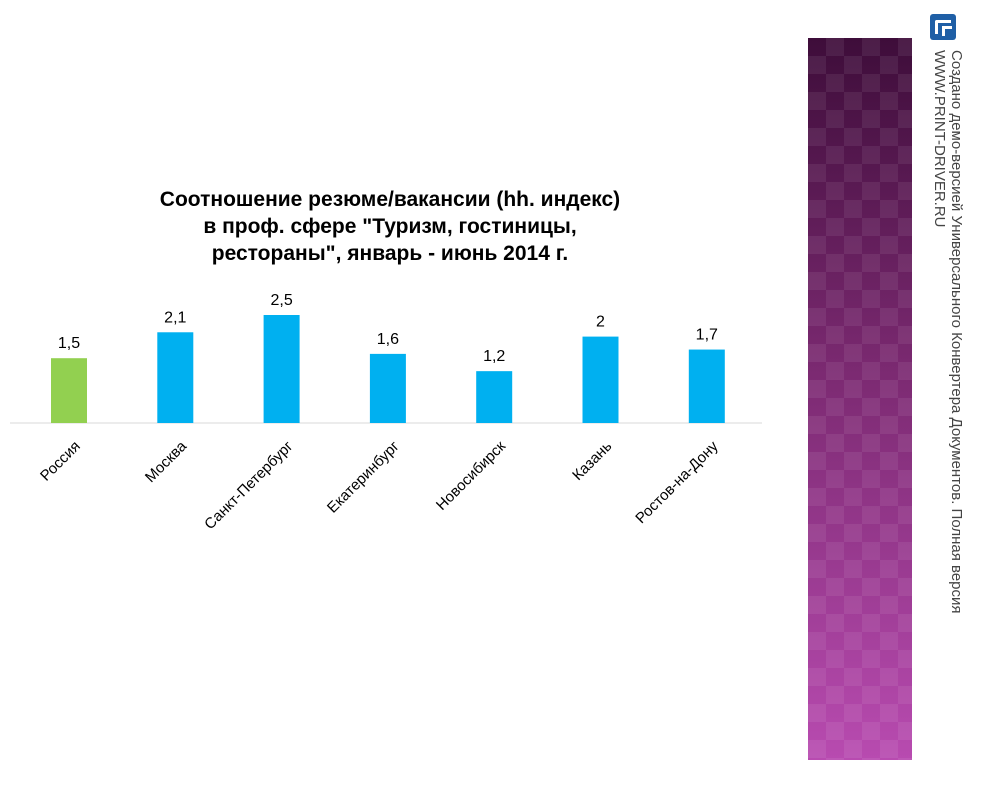 The width and height of the screenshot is (992, 794). I want to click on data-label-4: 1,2, so click(494, 356).